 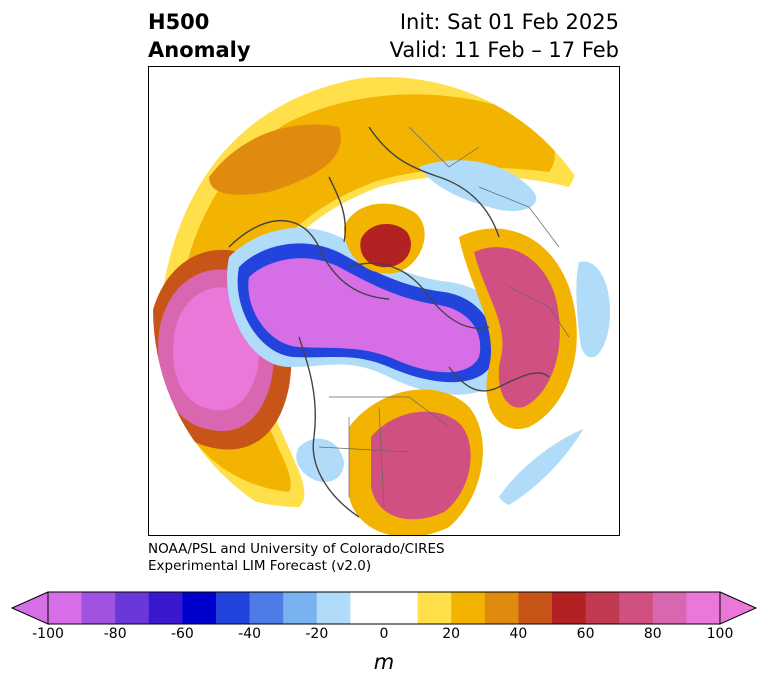 What do you see at coordinates (585, 634) in the screenshot?
I see `colorbar-tick-label: 60` at bounding box center [585, 634].